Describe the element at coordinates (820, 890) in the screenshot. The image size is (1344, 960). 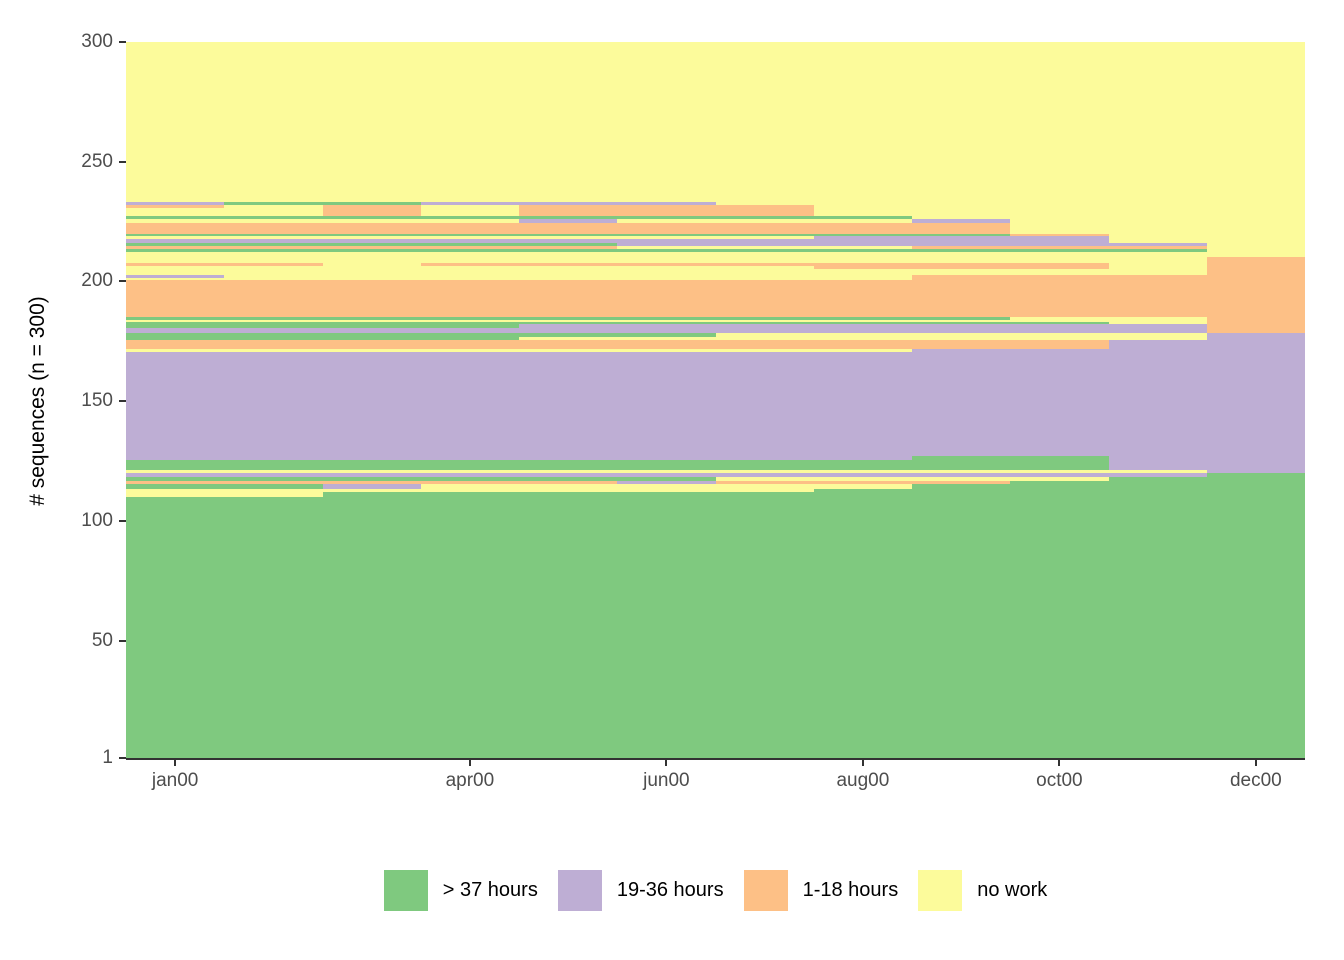
I see `legend-item: 1-18 hours` at that location.